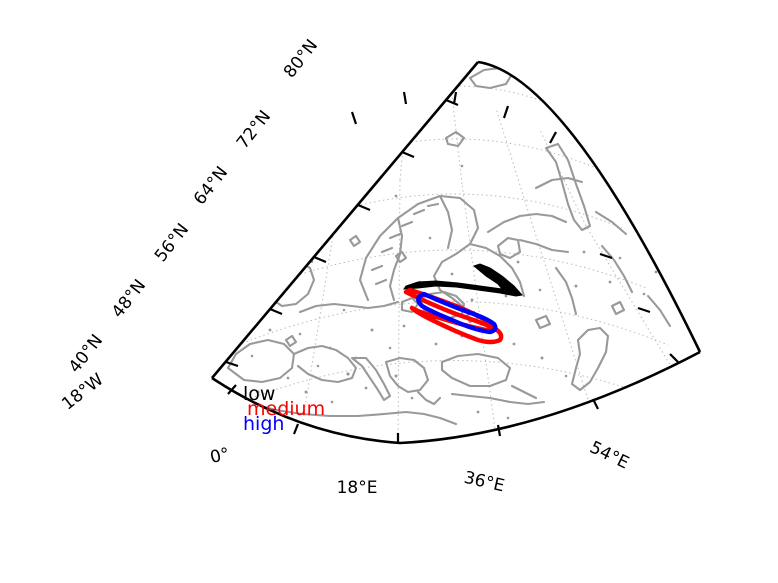 The image size is (778, 583). Describe the element at coordinates (254, 130) in the screenshot. I see `lat-label-72: 72°N` at that location.